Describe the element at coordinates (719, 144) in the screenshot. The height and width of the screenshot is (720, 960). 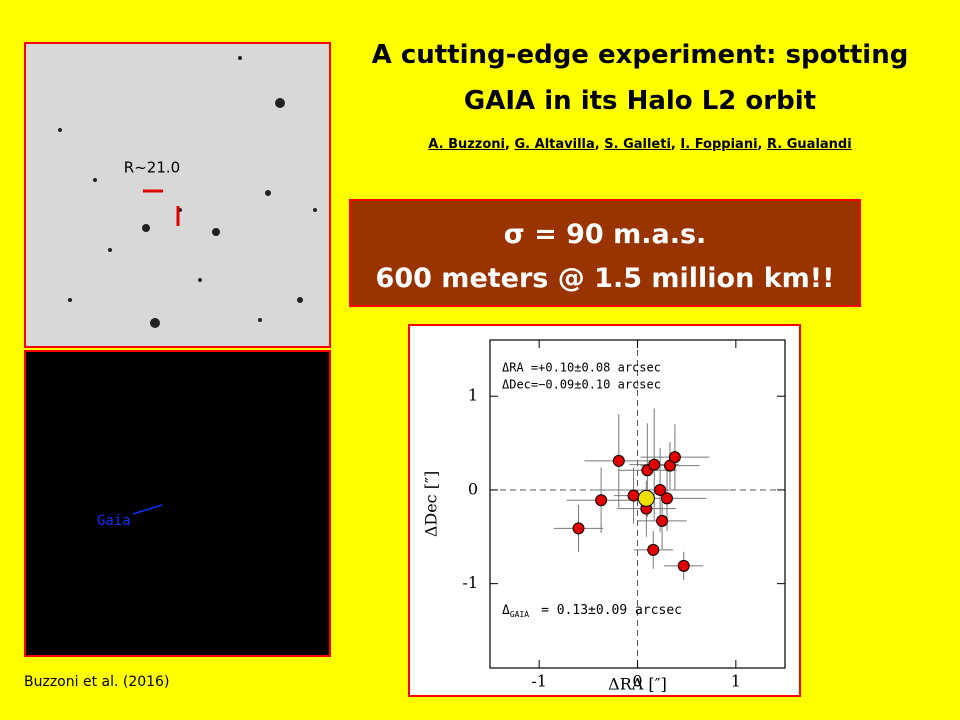
I see `author: I. Foppiani` at that location.